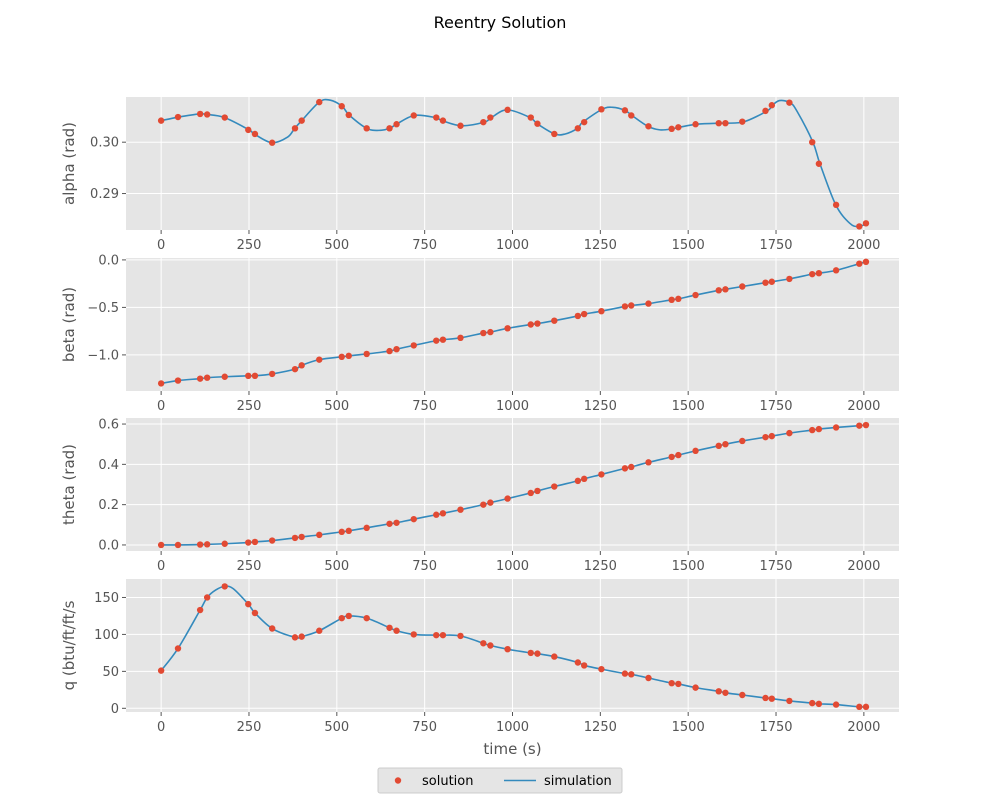 The height and width of the screenshot is (800, 1000). I want to click on y-tick-label: 100, so click(106, 635).